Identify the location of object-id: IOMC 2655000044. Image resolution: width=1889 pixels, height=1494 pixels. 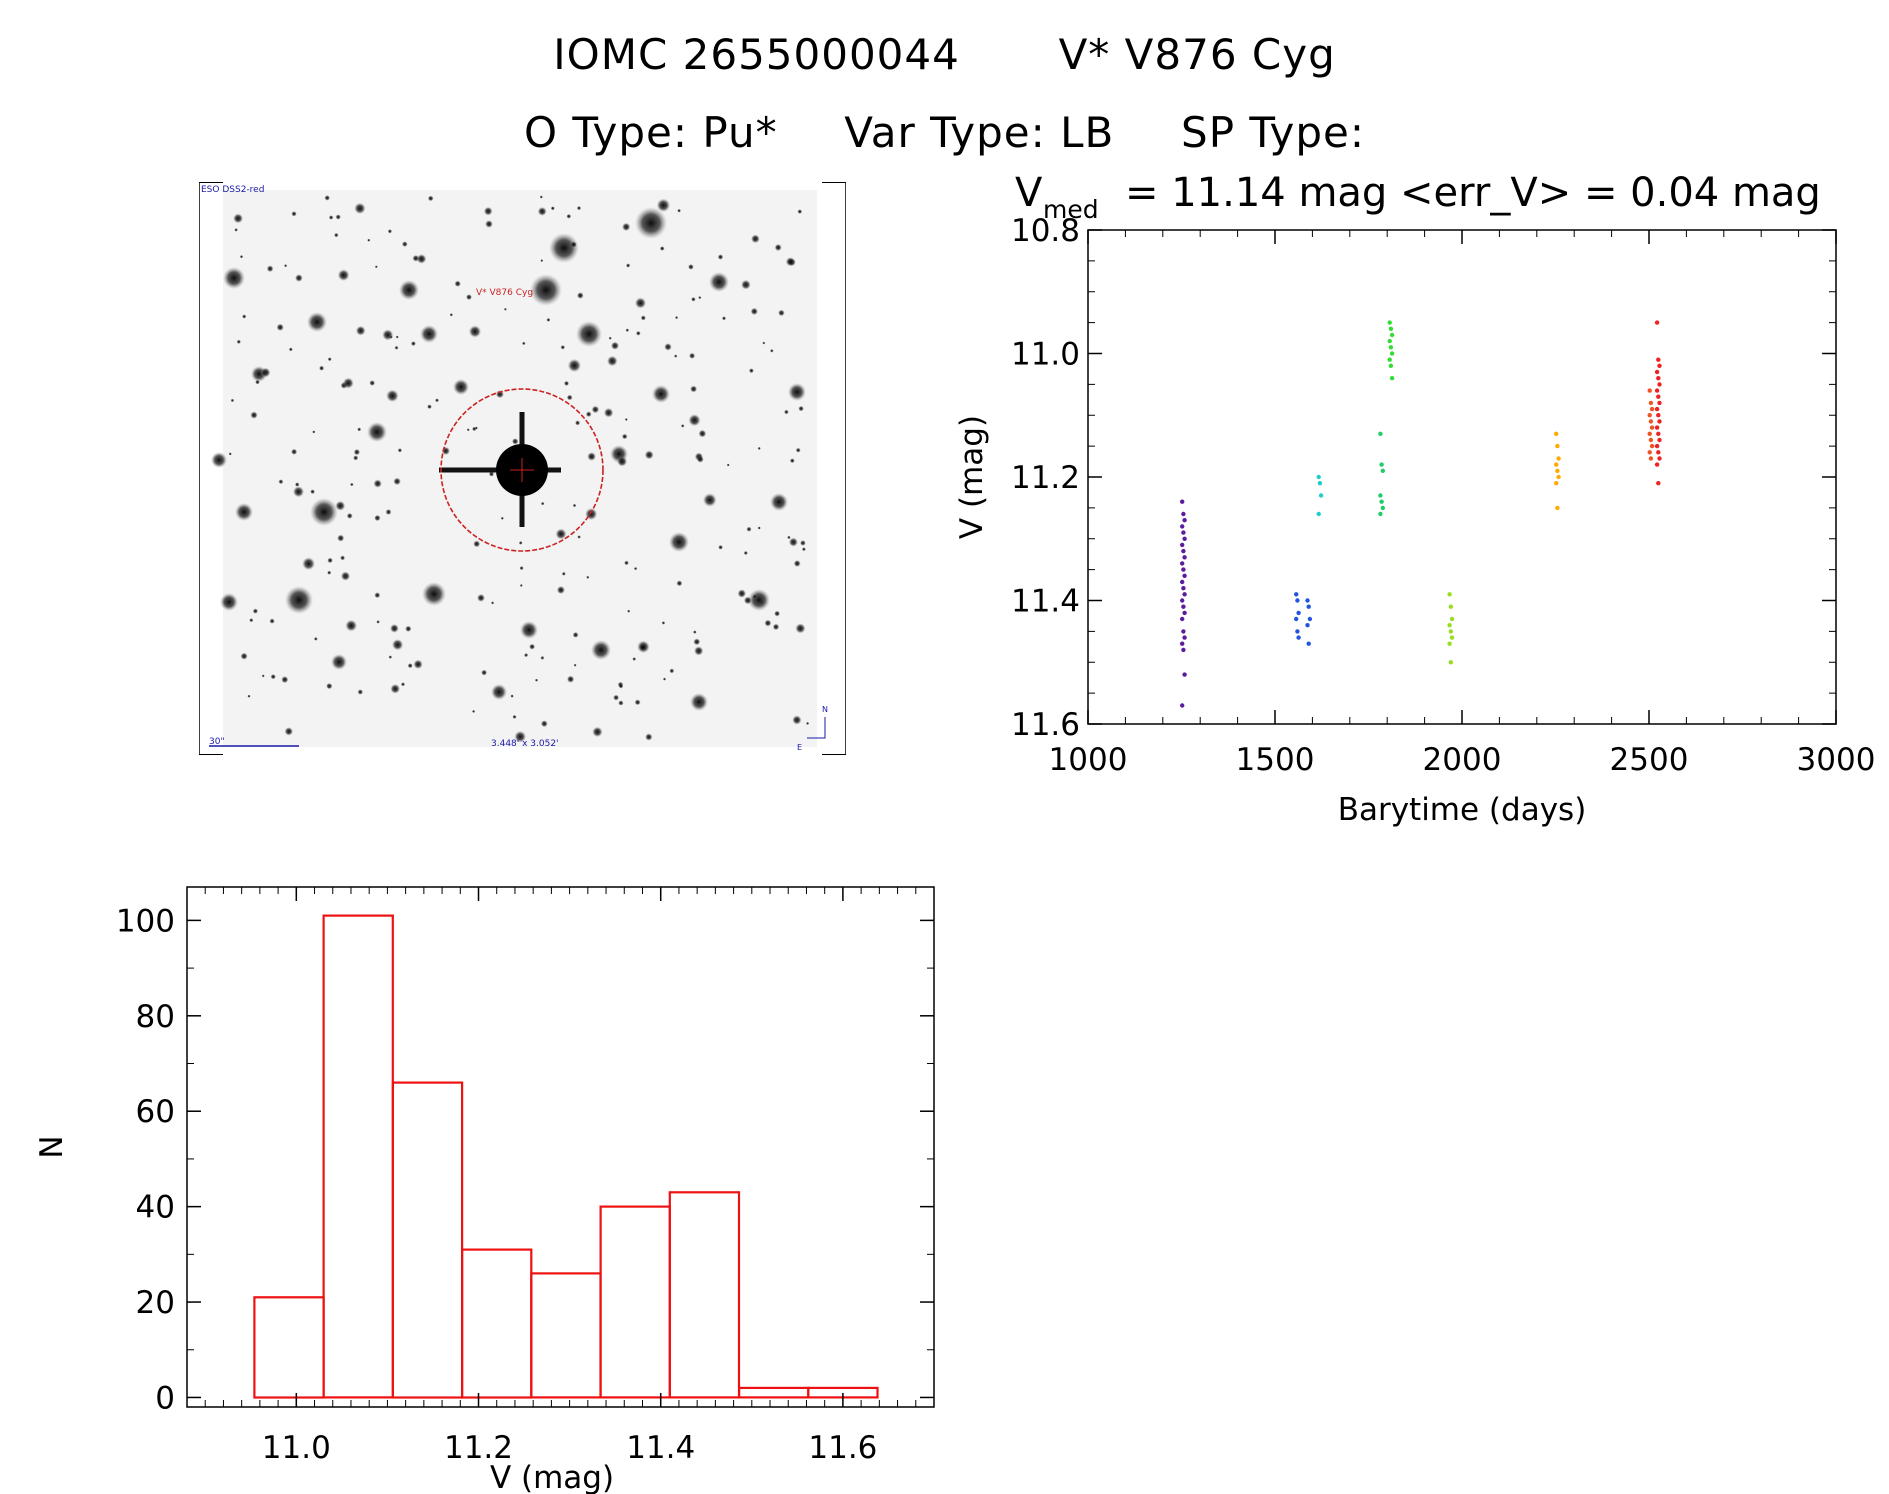
(756, 54).